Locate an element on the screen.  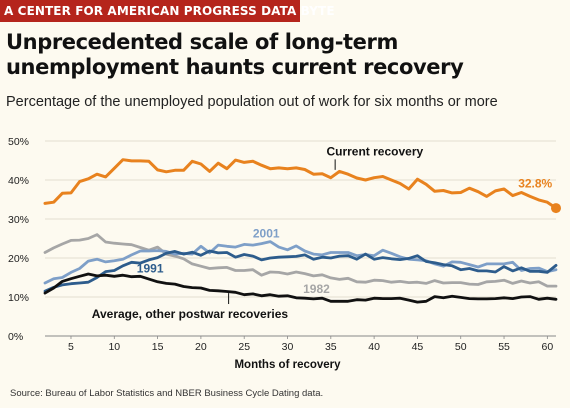
label-1982: 1982 is located at coordinates (316, 289).